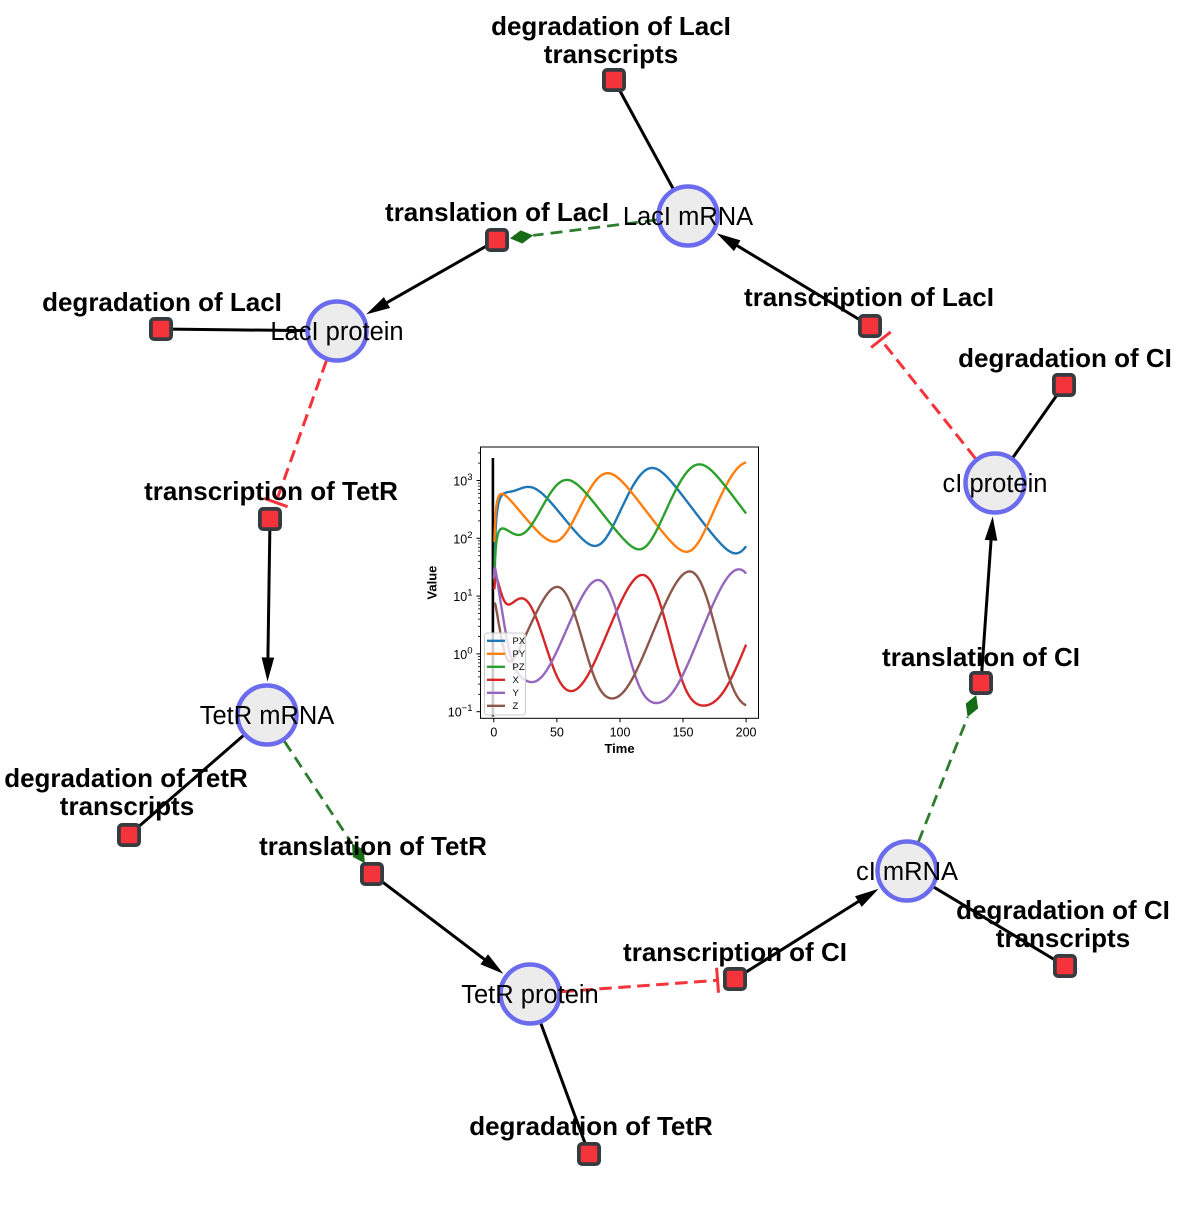 This screenshot has width=1189, height=1205. What do you see at coordinates (432, 583) in the screenshot?
I see `svg-text: Value` at bounding box center [432, 583].